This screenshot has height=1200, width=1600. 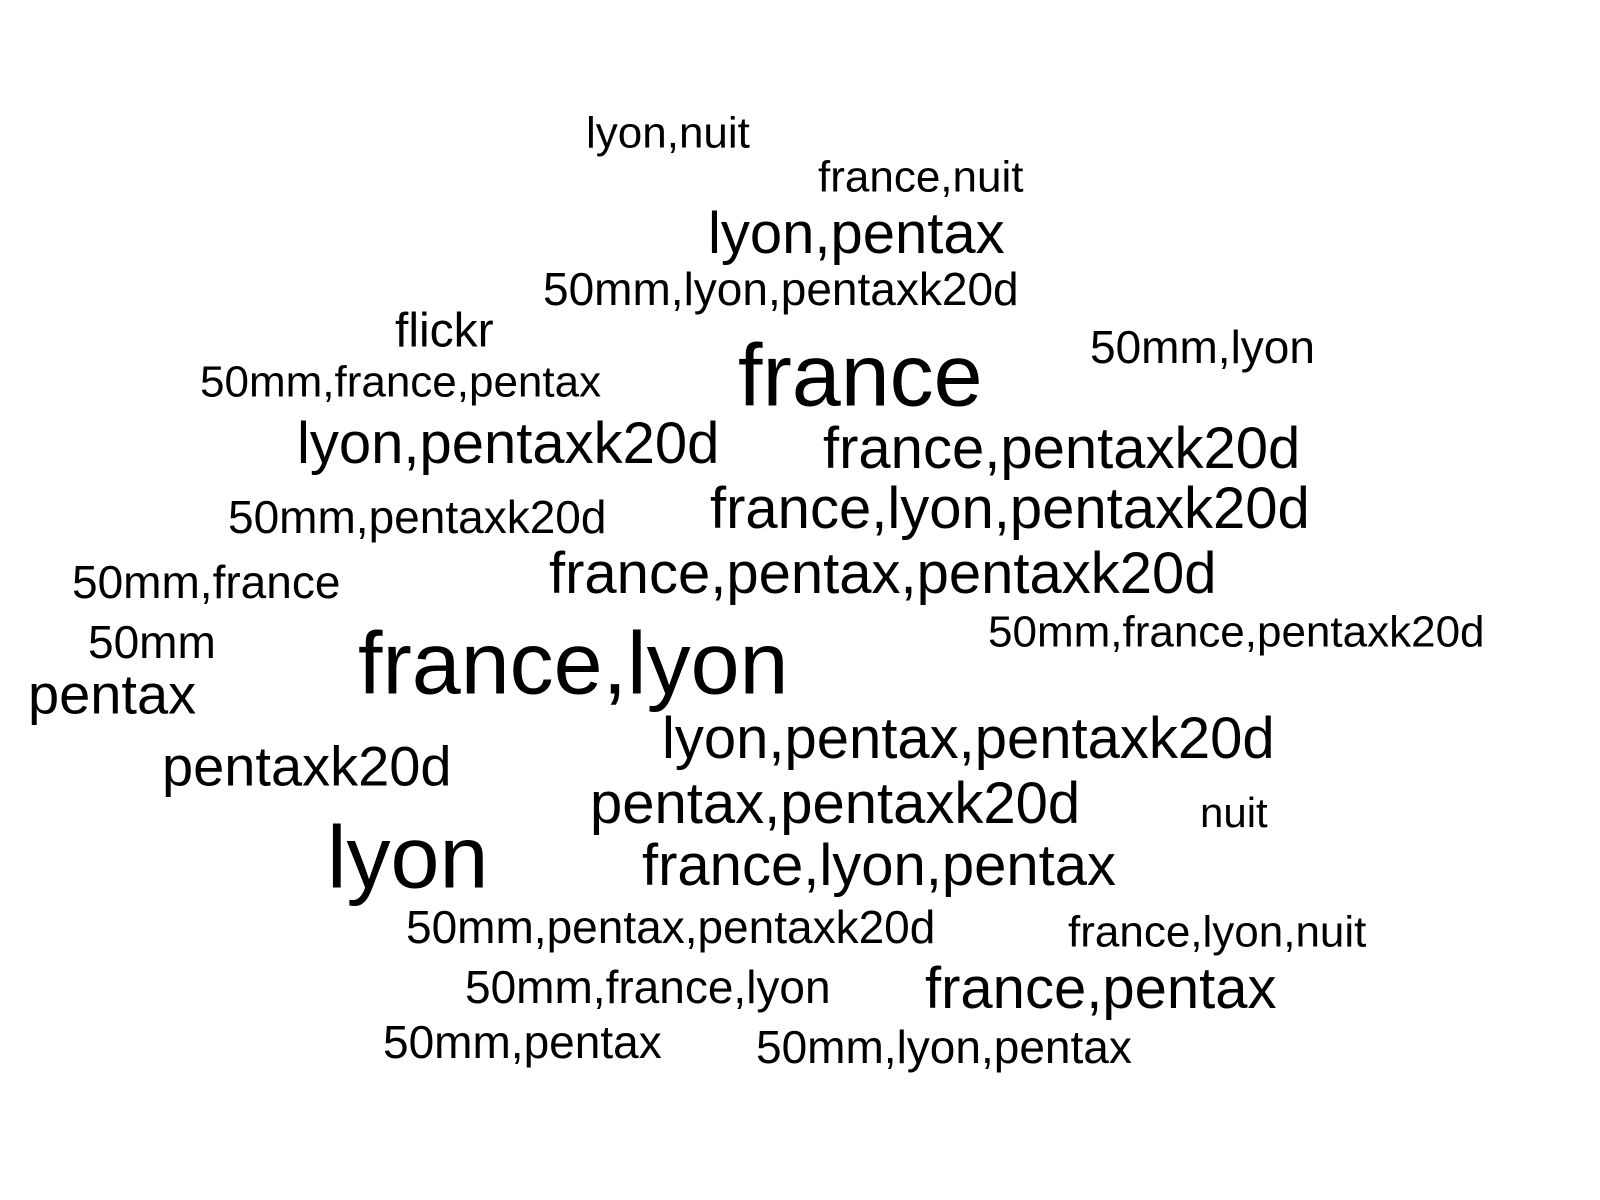 I want to click on word-cloud-term: 50mm,france, so click(x=206, y=582).